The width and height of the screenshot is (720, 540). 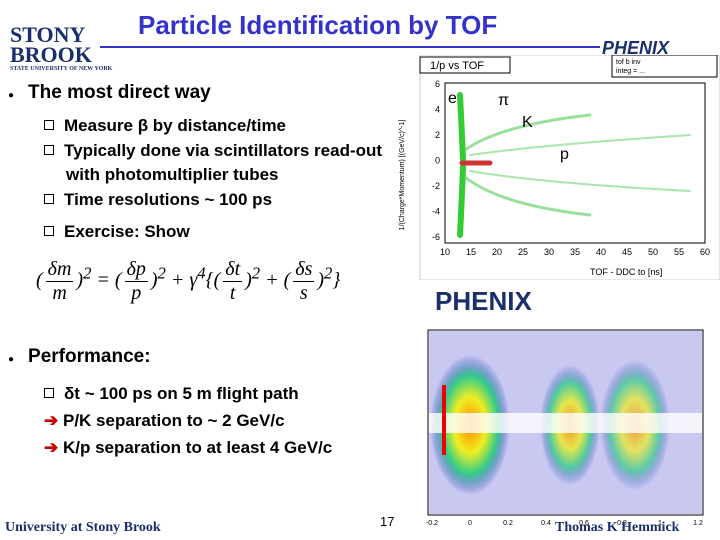 I want to click on text: Exercise: Show, so click(x=127, y=231).